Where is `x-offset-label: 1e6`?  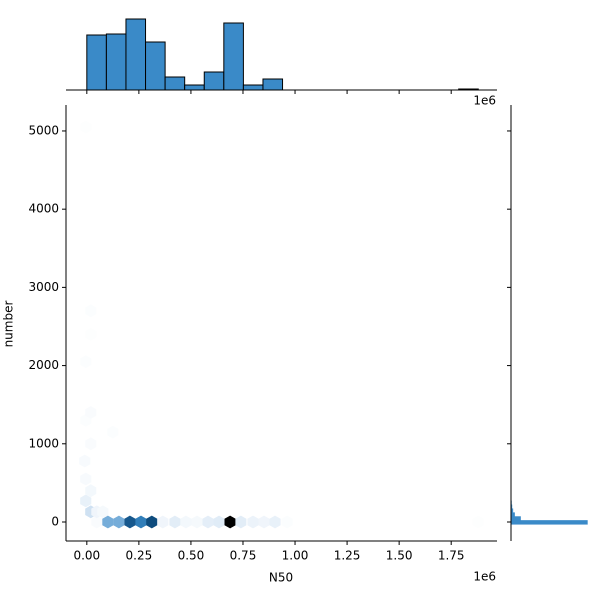
x-offset-label: 1e6 is located at coordinates (484, 577).